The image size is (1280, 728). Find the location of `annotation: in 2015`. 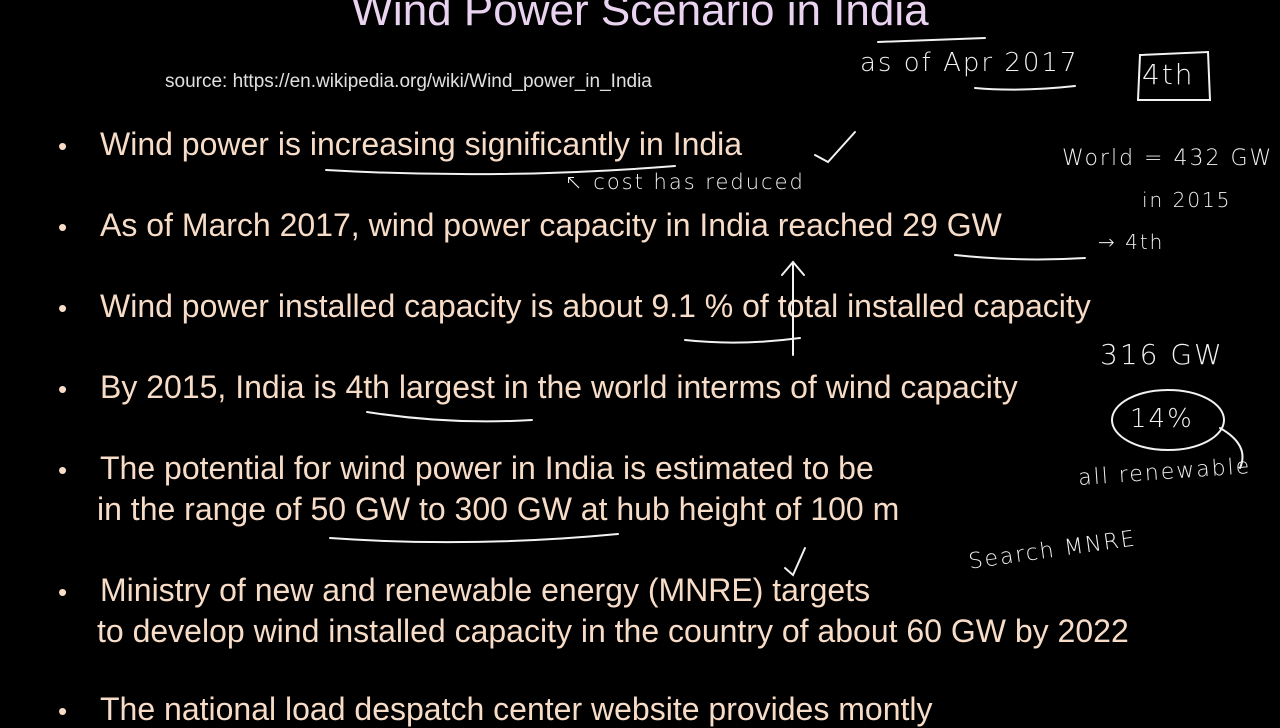

annotation: in 2015 is located at coordinates (1187, 200).